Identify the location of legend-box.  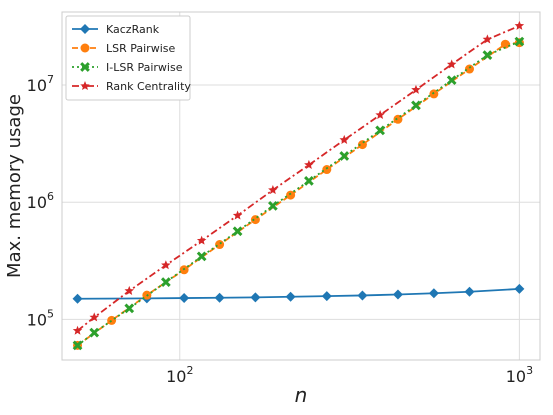
(128, 58).